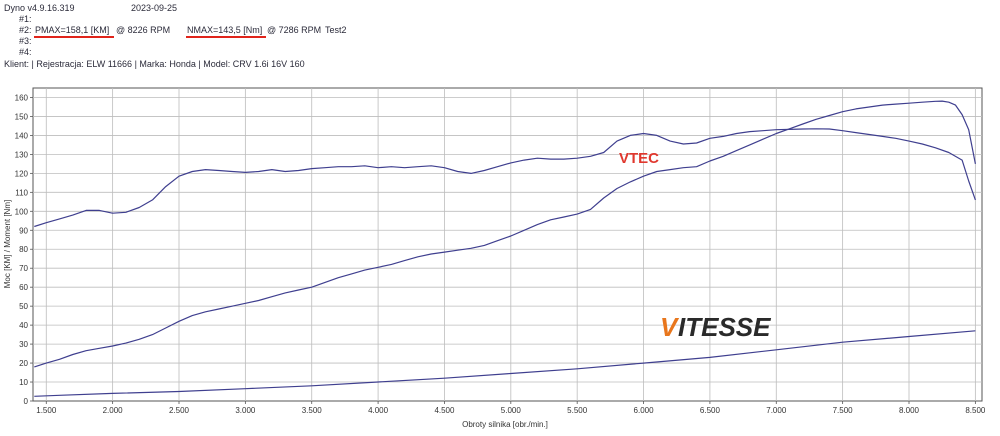 The image size is (1000, 436). What do you see at coordinates (639, 158) in the screenshot?
I see `vtec-annotation: VTEC` at bounding box center [639, 158].